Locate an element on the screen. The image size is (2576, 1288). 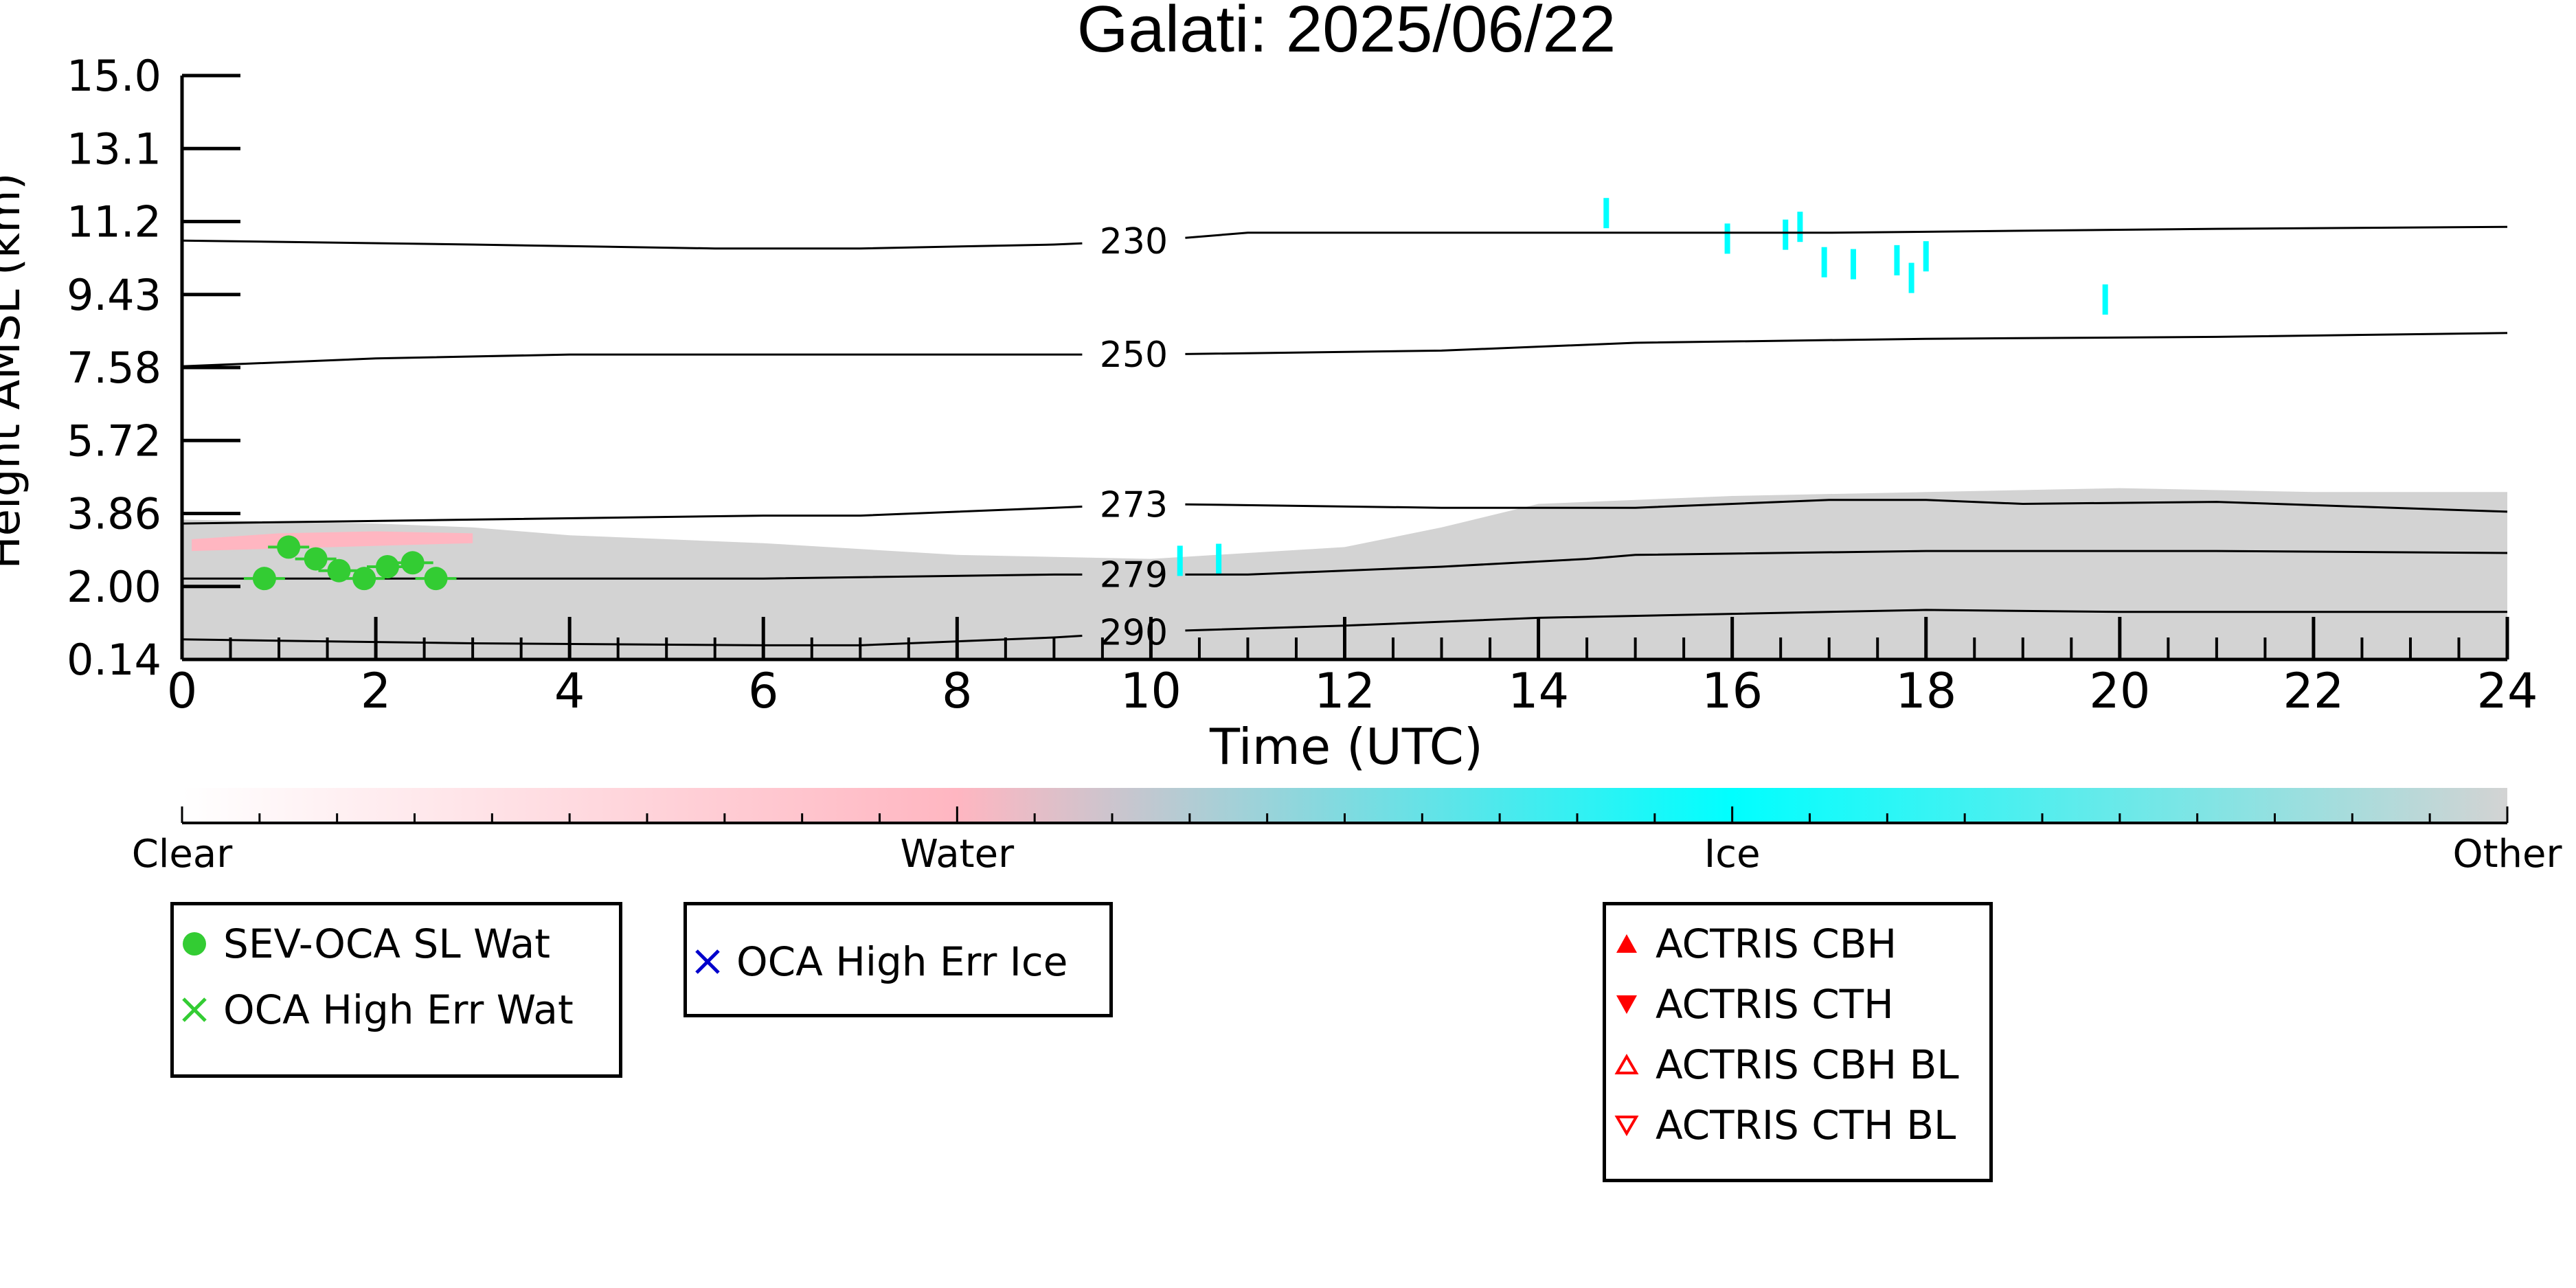
colorbar-label: Ice is located at coordinates (1732, 854).